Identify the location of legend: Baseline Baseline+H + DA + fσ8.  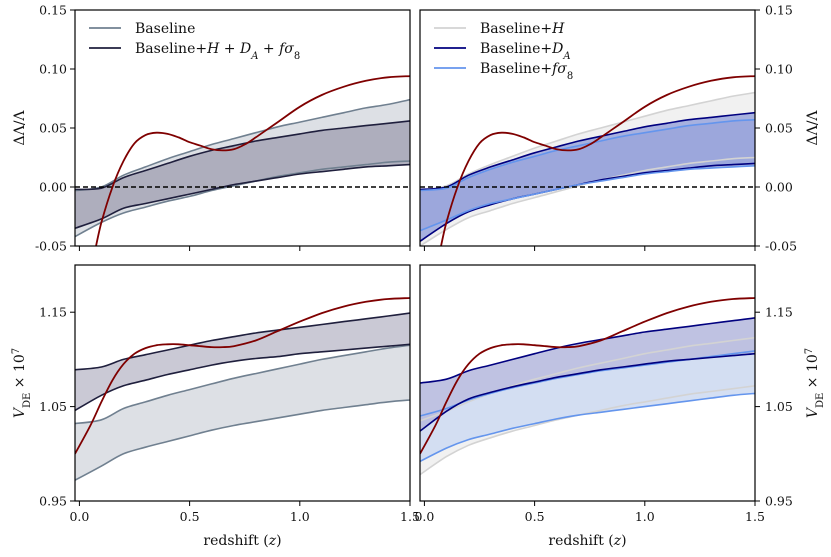
(194, 41).